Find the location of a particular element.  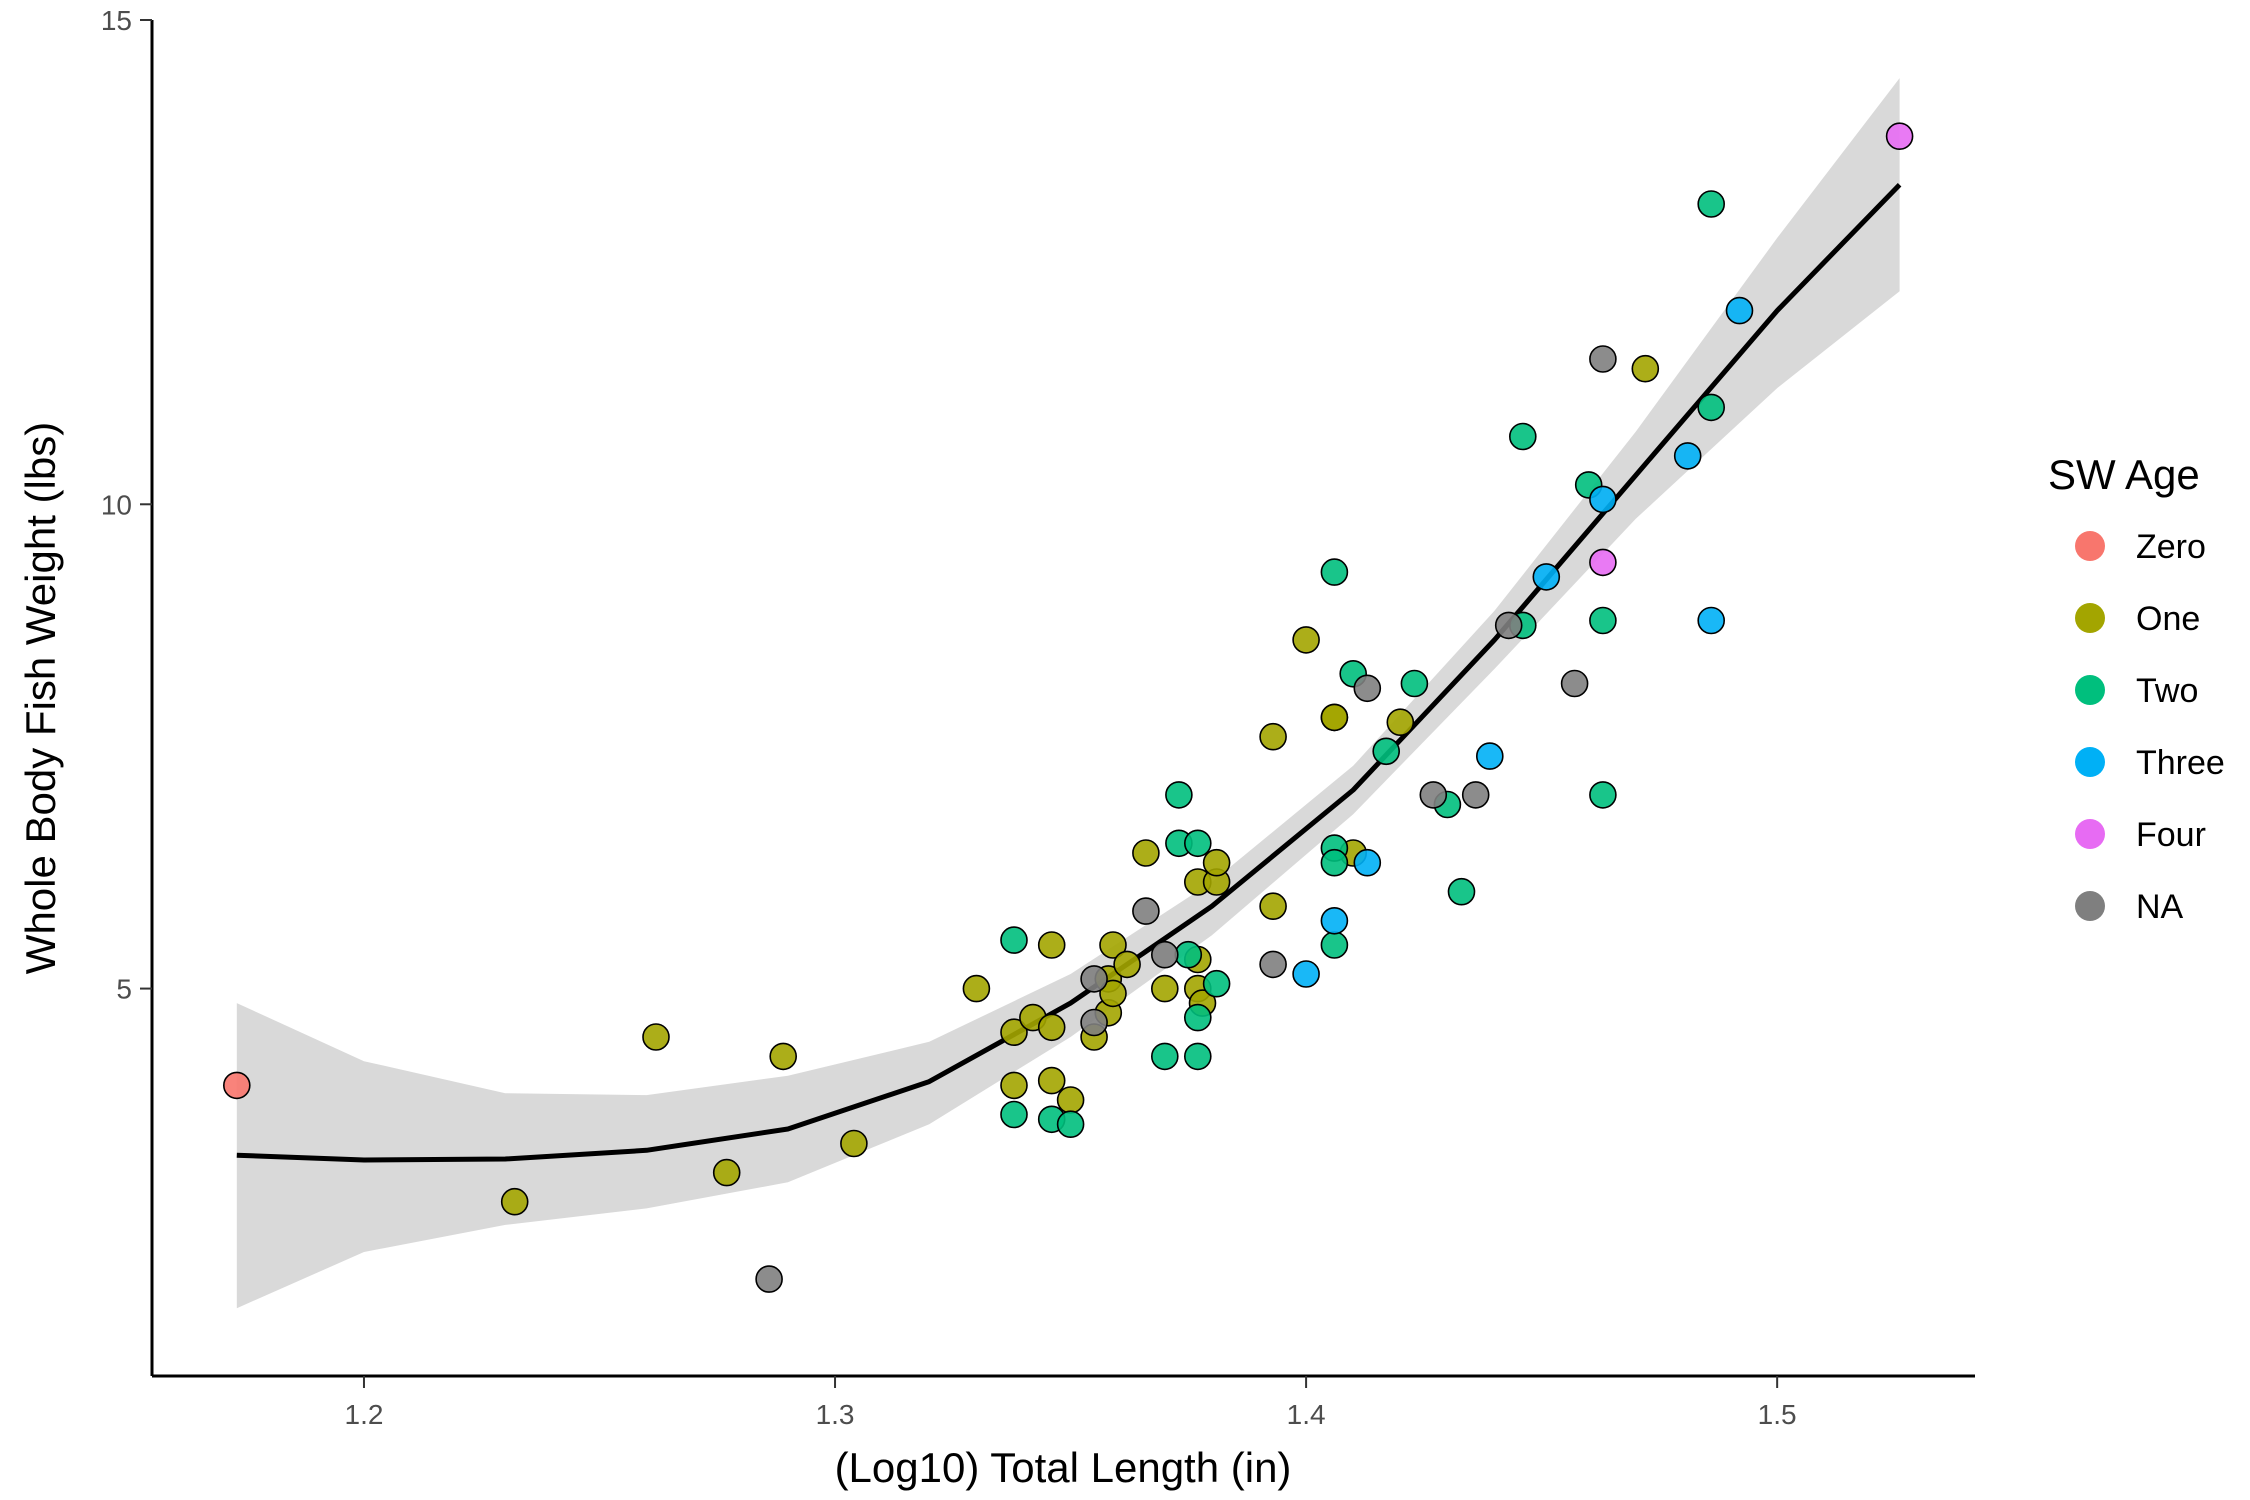

legend-label: NA is located at coordinates (2160, 907).